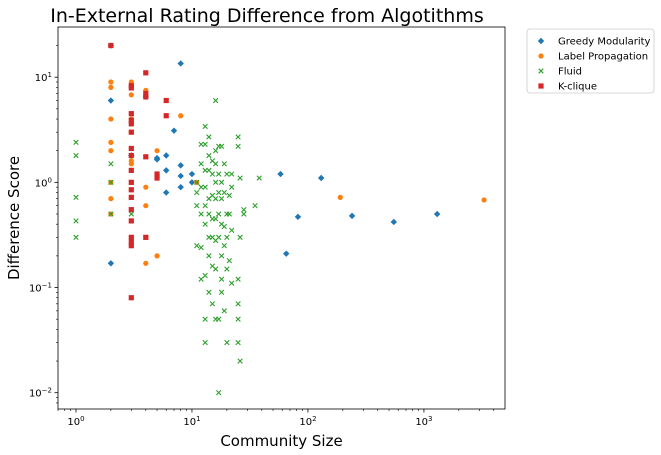 This screenshot has width=661, height=455. What do you see at coordinates (570, 72) in the screenshot?
I see `legend-label: Fluid` at bounding box center [570, 72].